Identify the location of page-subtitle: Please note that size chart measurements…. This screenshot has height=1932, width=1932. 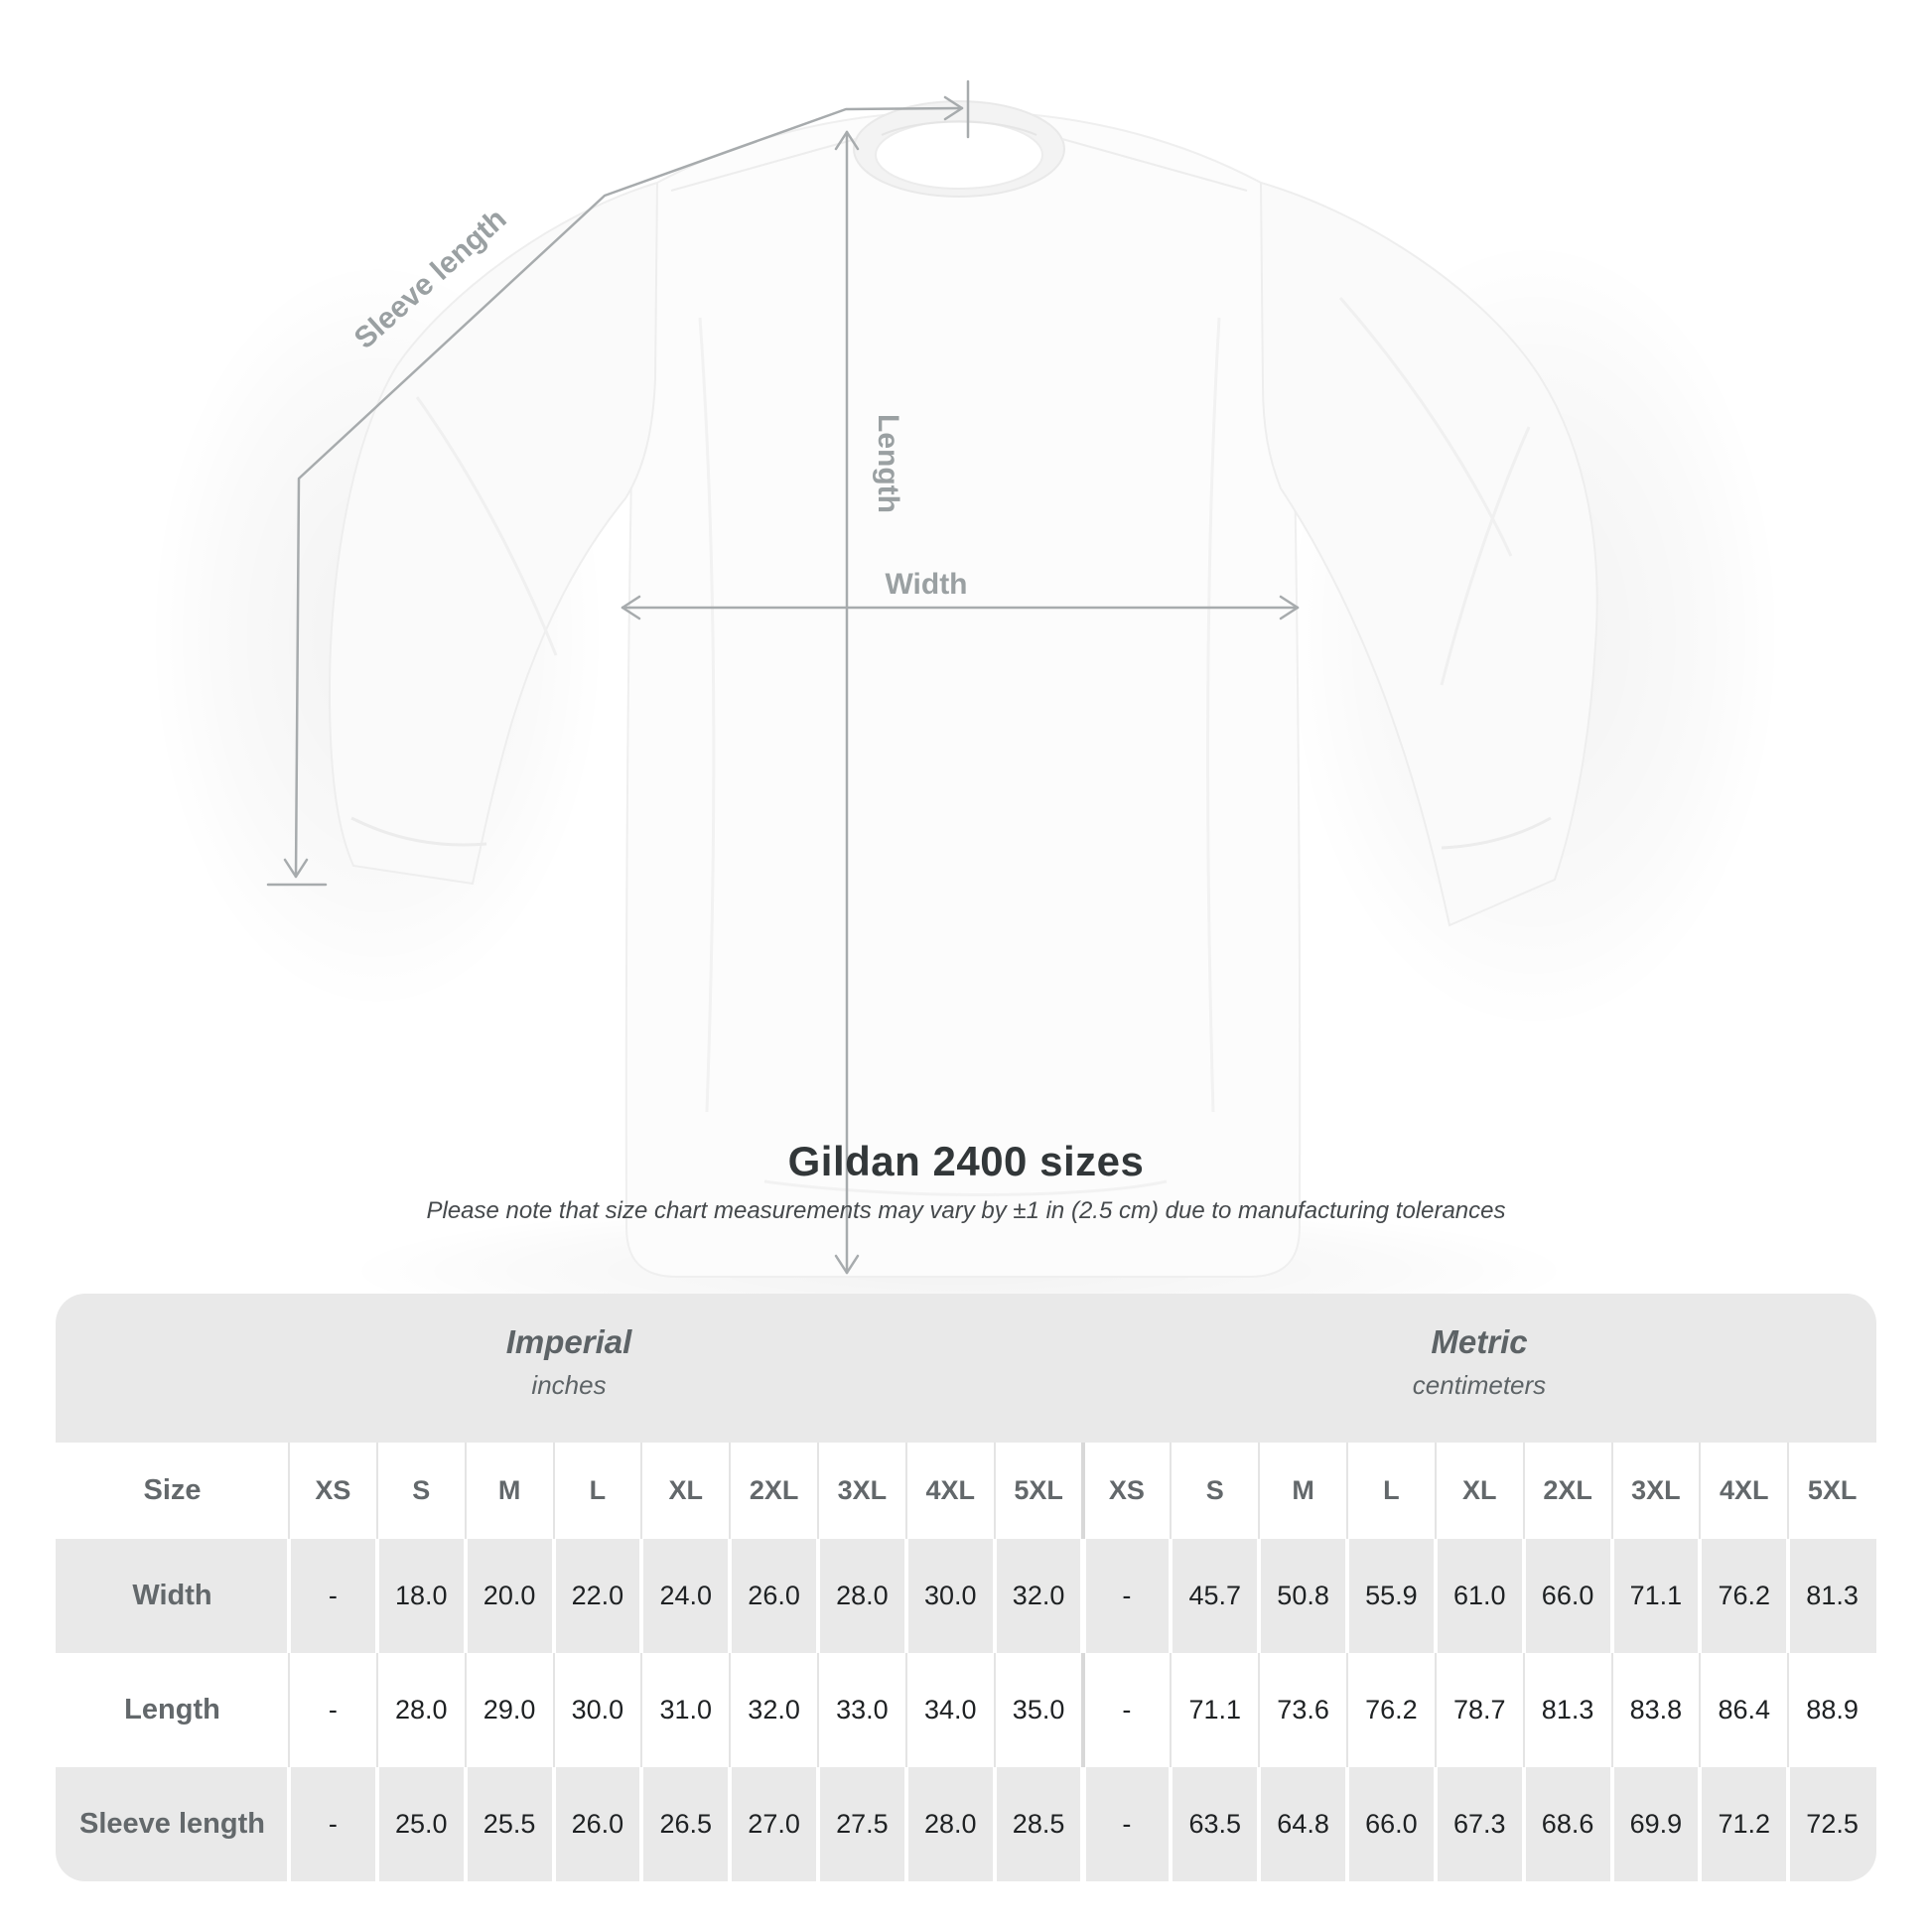
(966, 1210).